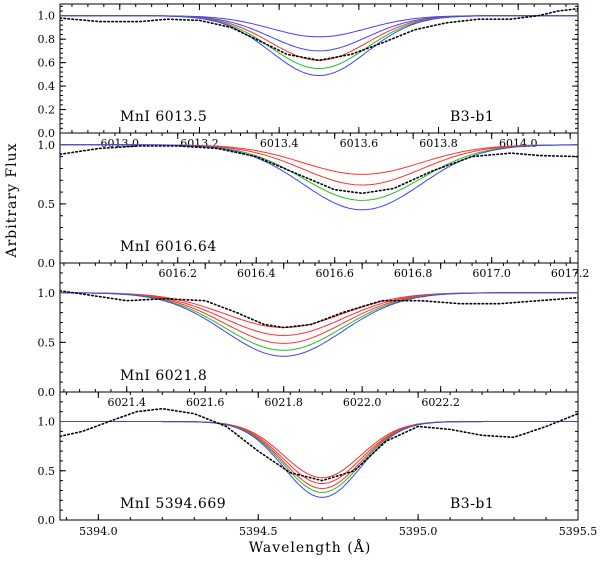 The image size is (600, 561). What do you see at coordinates (47, 63) in the screenshot?
I see `y-tick-label: 0.6` at bounding box center [47, 63].